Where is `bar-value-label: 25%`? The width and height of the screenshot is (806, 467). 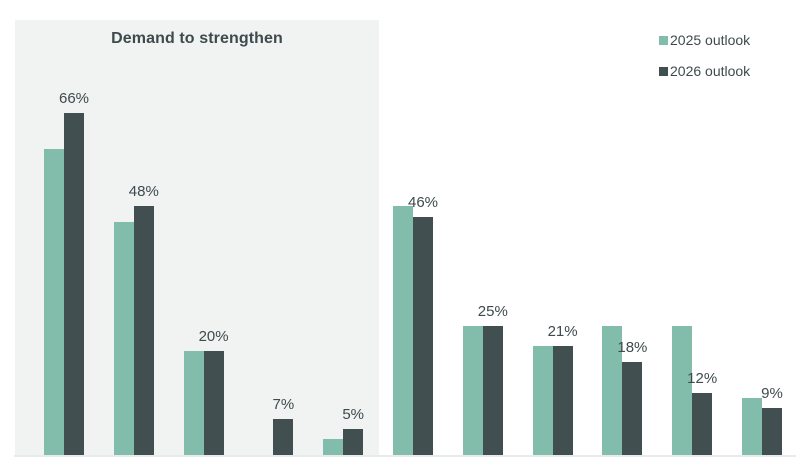 bar-value-label: 25% is located at coordinates (492, 311).